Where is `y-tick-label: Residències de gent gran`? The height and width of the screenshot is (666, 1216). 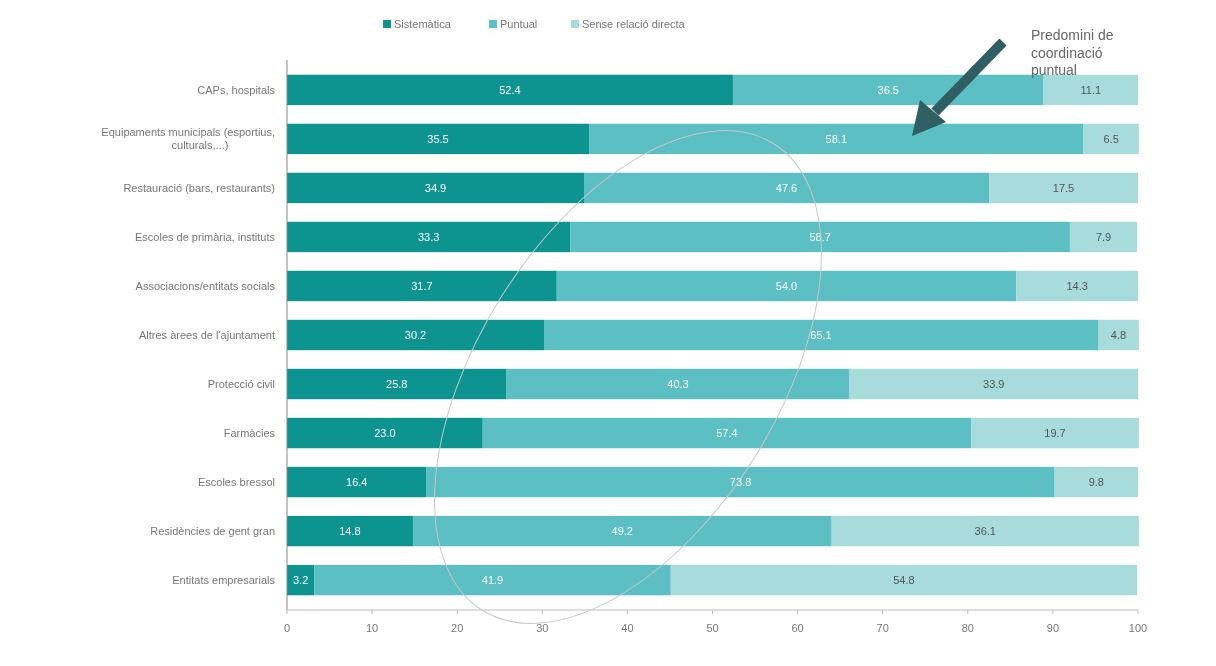
y-tick-label: Residències de gent gran is located at coordinates (212, 530).